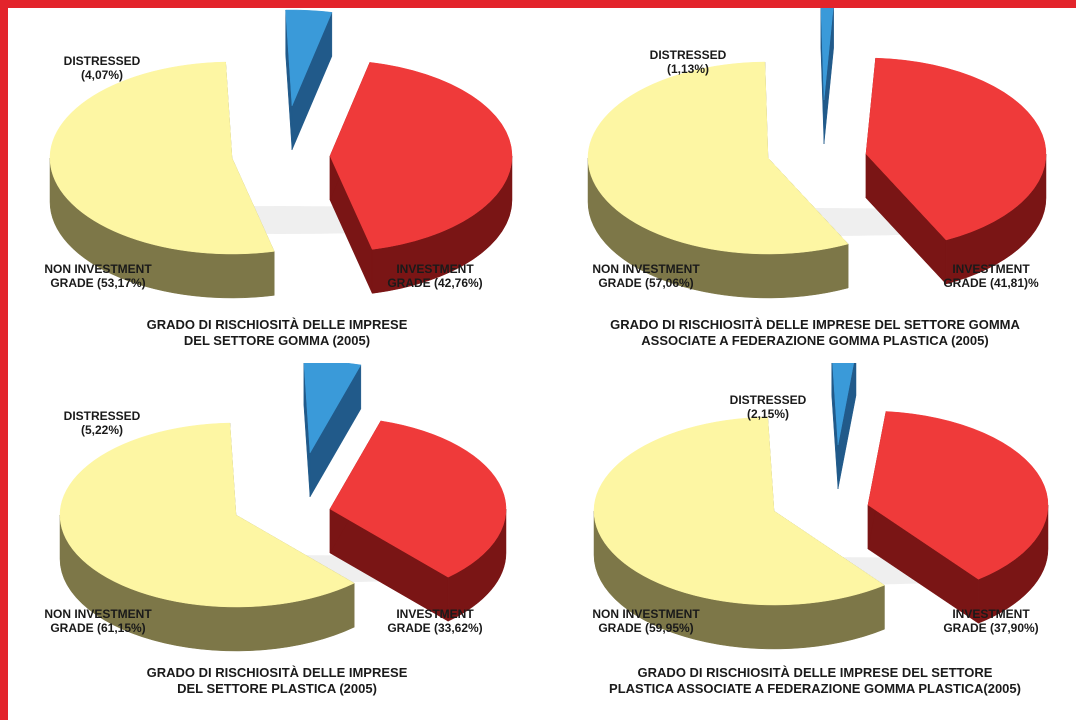 The height and width of the screenshot is (720, 1076). Describe the element at coordinates (646, 621) in the screenshot. I see `label-non-investment: NON INVESTMENT GRADE (59,95%)` at that location.